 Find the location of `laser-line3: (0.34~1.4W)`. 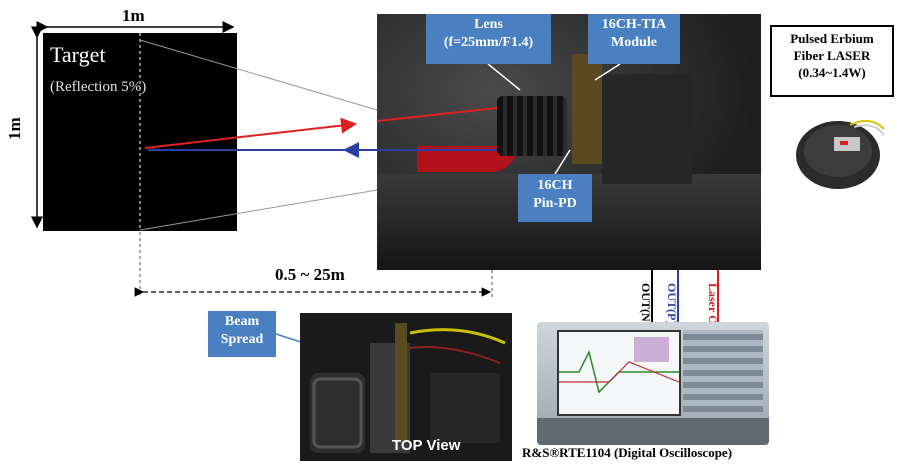

laser-line3: (0.34~1.4W) is located at coordinates (832, 72).